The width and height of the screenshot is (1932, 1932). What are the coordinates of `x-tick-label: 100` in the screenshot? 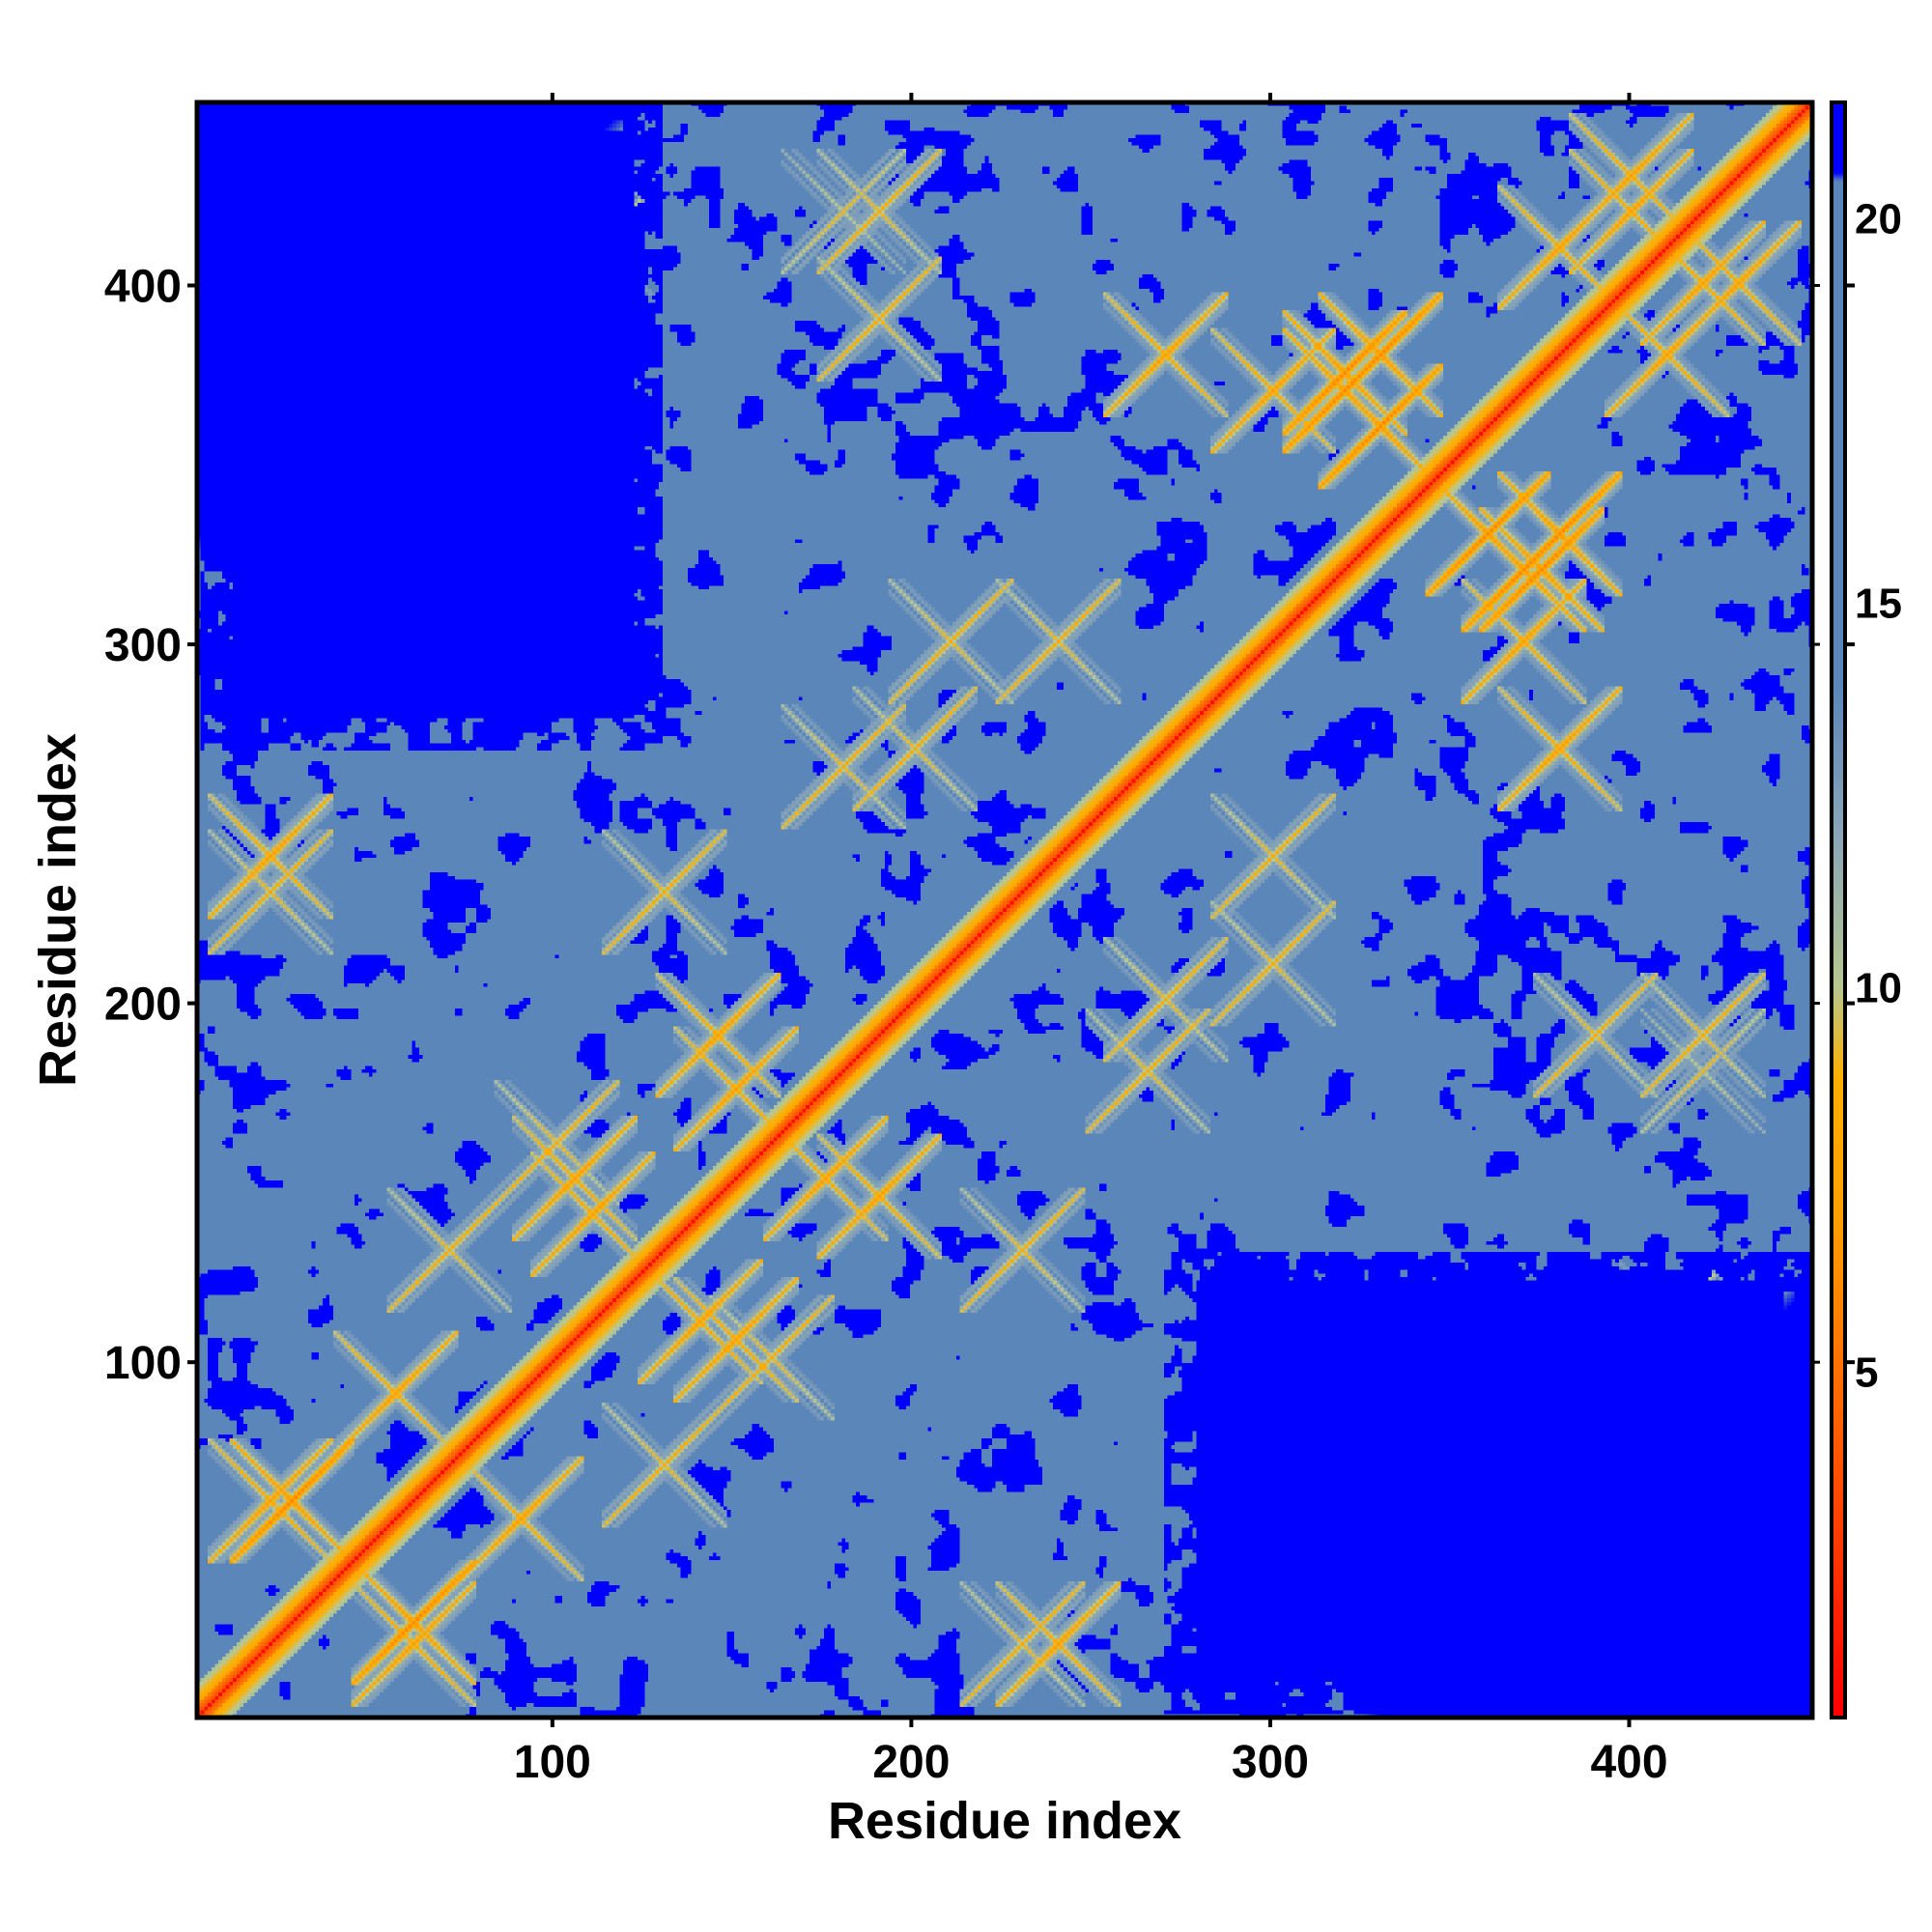 It's located at (552, 1762).